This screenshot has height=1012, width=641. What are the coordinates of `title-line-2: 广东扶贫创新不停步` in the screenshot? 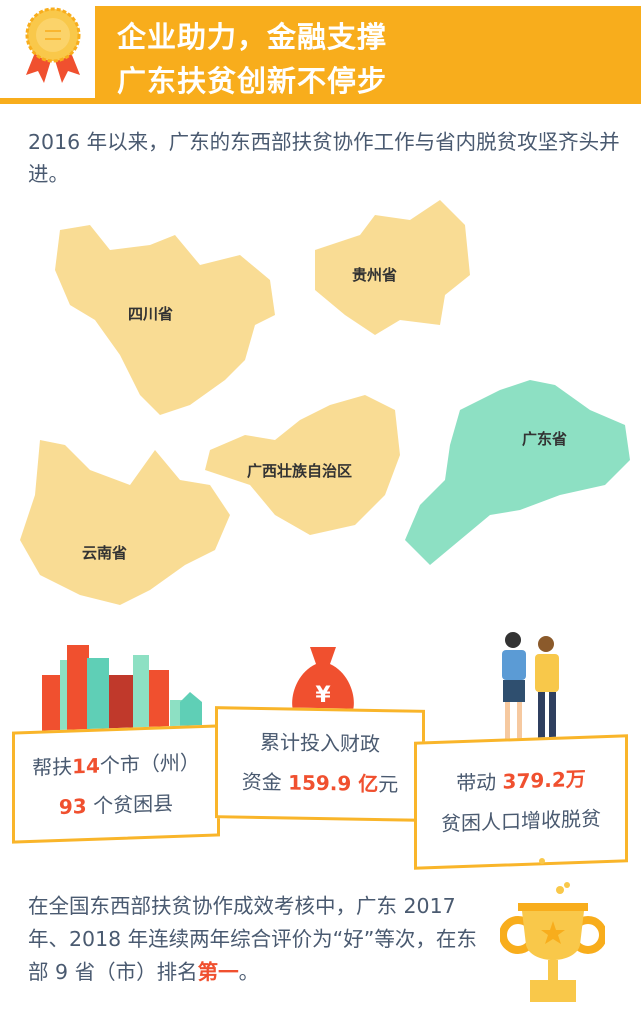 It's located at (252, 81).